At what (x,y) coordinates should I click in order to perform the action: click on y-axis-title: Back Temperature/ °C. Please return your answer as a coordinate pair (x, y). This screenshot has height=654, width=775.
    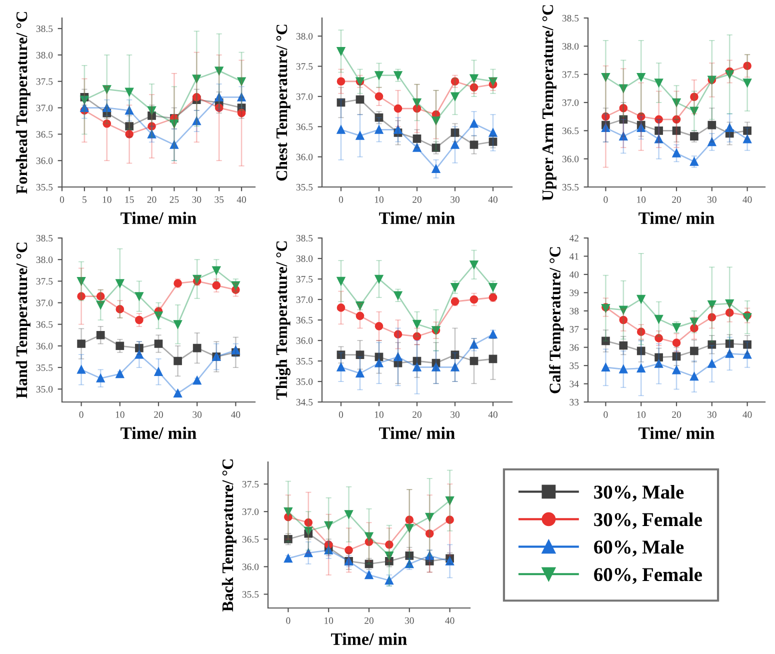
    Looking at the image, I should click on (229, 536).